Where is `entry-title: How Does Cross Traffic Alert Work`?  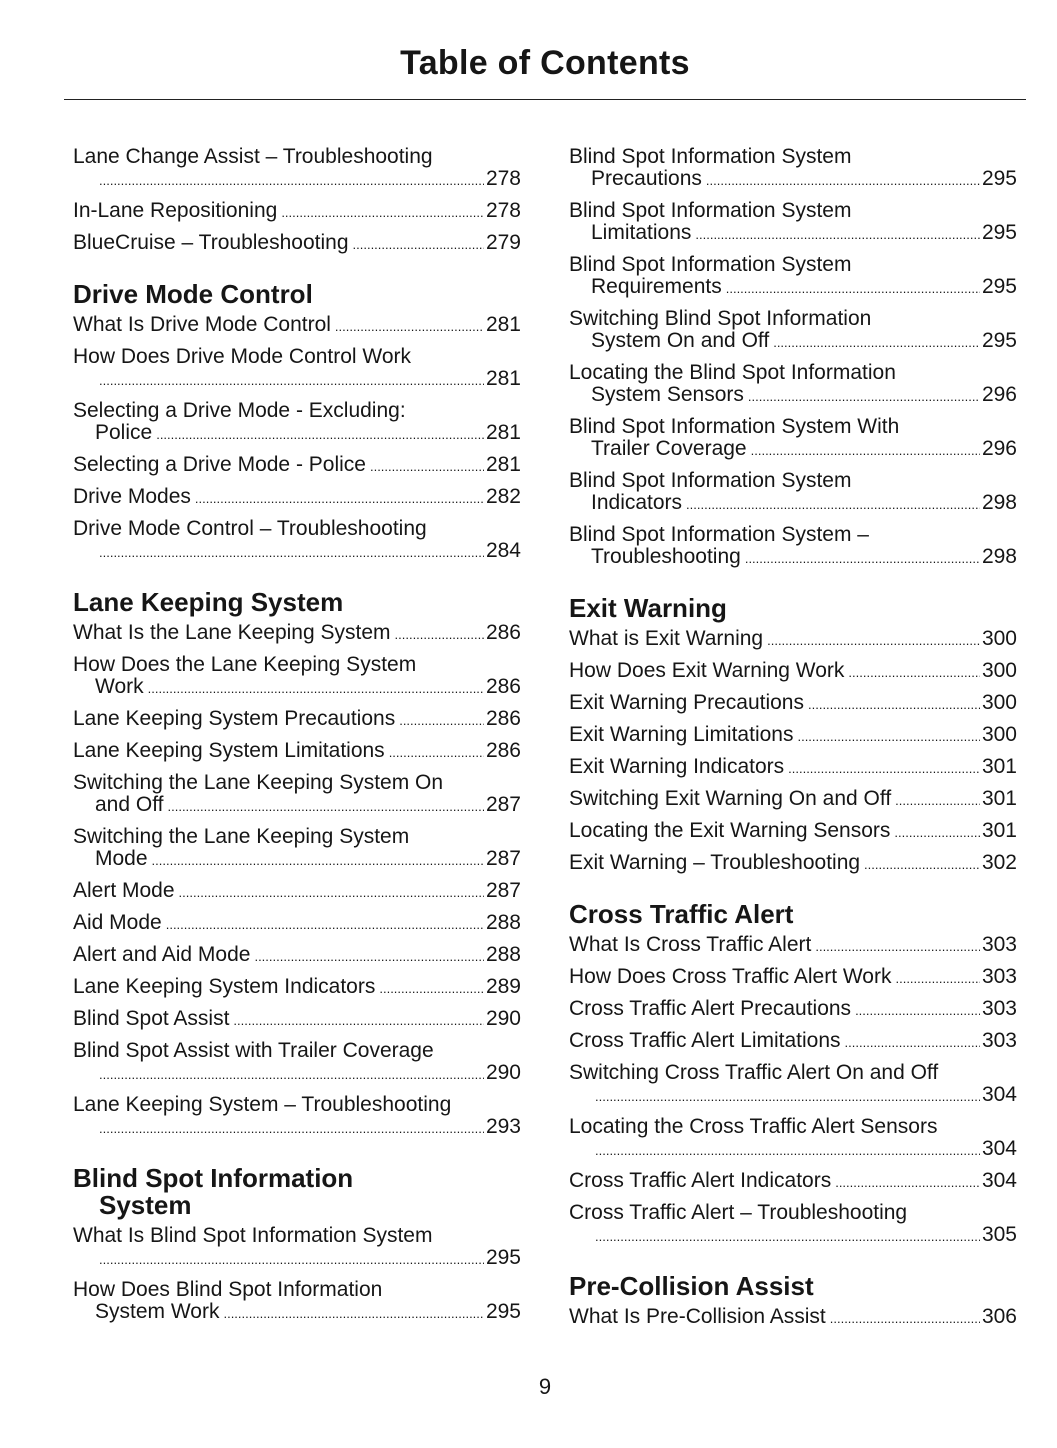
entry-title: How Does Cross Traffic Alert Work is located at coordinates (730, 976).